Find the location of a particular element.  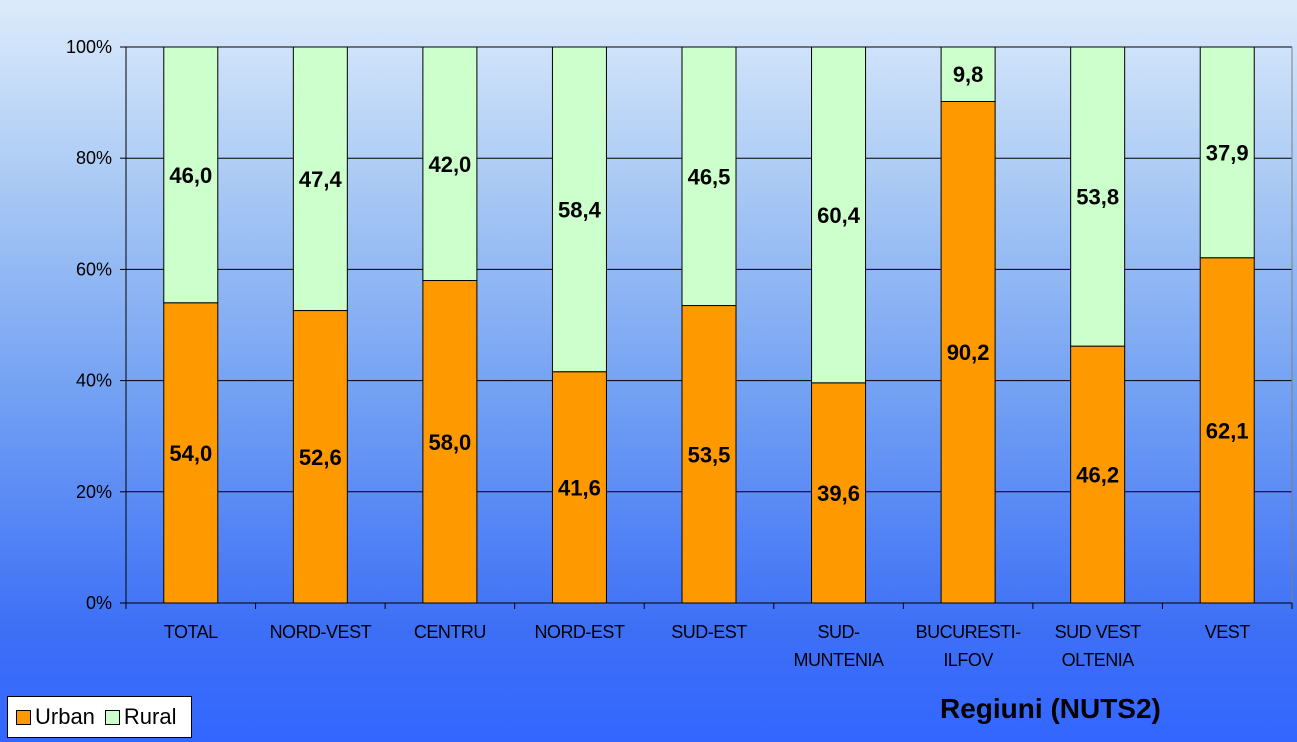

x-tick-label: OLTENIA is located at coordinates (1098, 660).